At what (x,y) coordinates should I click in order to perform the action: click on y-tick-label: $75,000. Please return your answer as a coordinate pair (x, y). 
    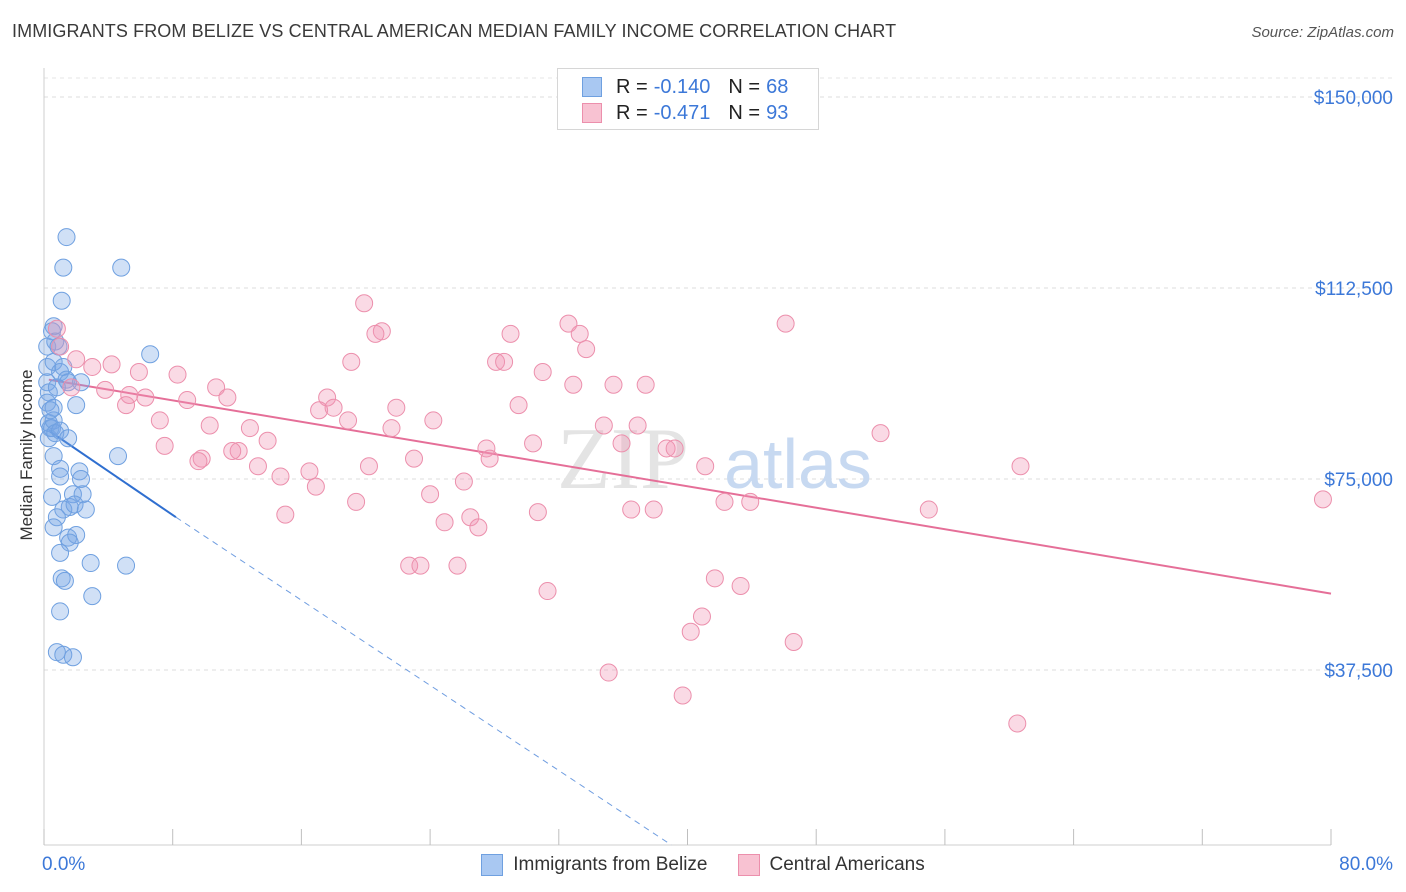
    Looking at the image, I should click on (1358, 480).